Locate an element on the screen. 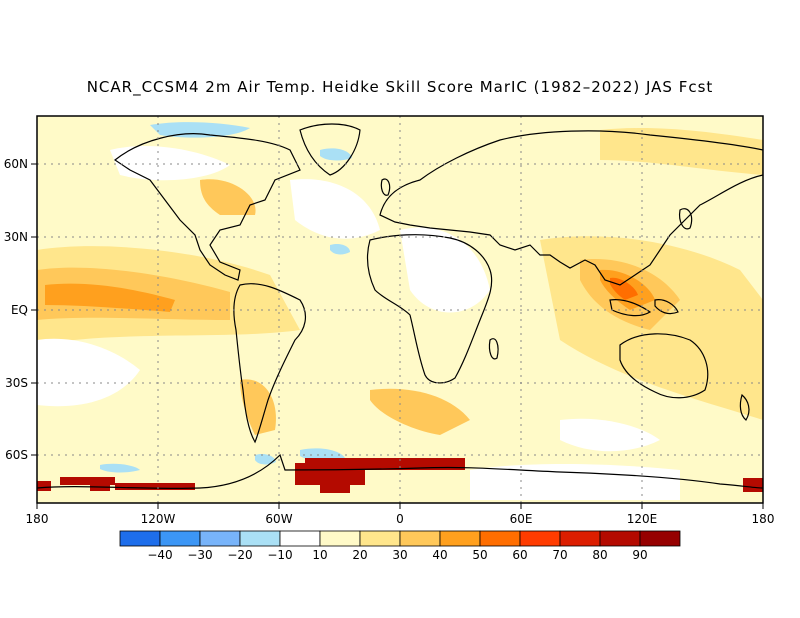  colorbar is located at coordinates (400, 538).